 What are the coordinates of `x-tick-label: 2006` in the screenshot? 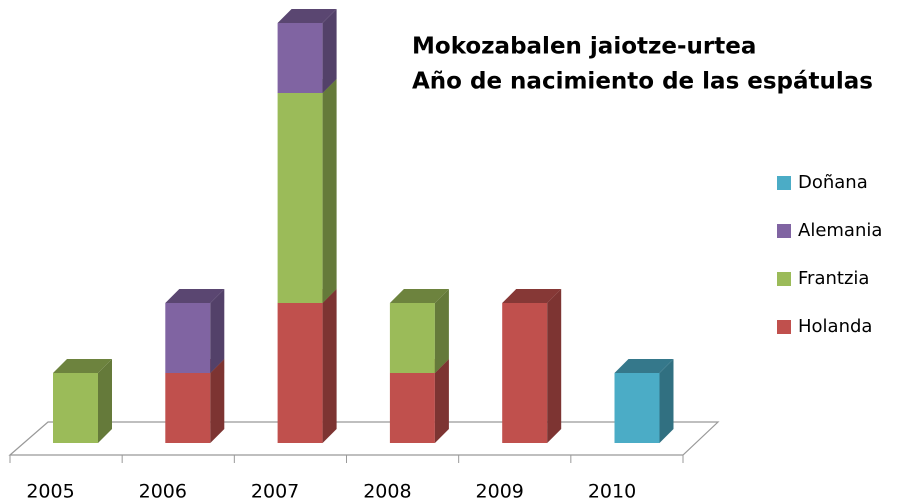 It's located at (163, 492).